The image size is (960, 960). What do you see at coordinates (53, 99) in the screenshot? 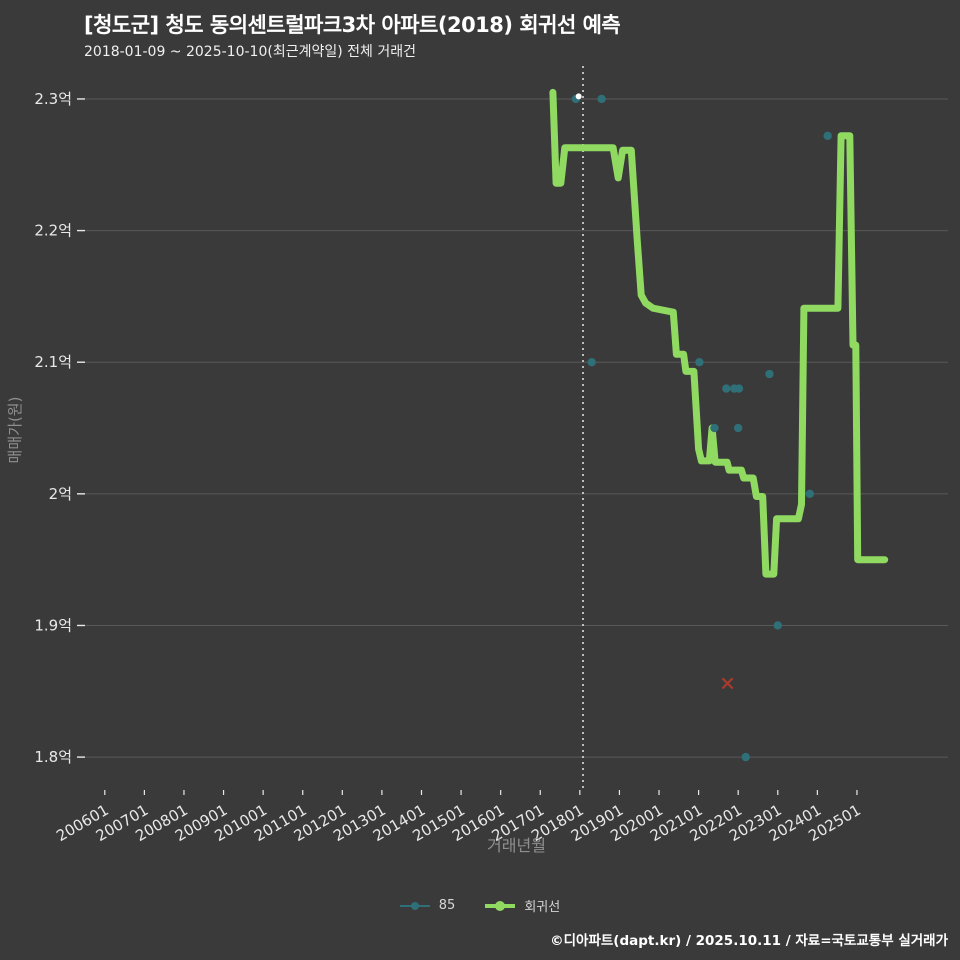
I see `y-tick-label: 2.3억` at bounding box center [53, 99].